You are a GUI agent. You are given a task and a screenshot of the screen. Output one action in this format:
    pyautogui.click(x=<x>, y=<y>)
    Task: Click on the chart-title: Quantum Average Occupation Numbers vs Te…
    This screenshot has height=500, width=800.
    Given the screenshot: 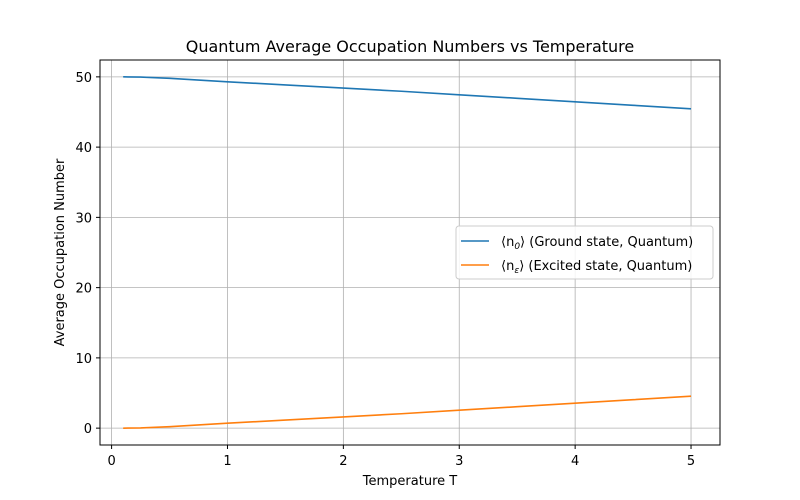 What is the action you would take?
    pyautogui.click(x=410, y=46)
    